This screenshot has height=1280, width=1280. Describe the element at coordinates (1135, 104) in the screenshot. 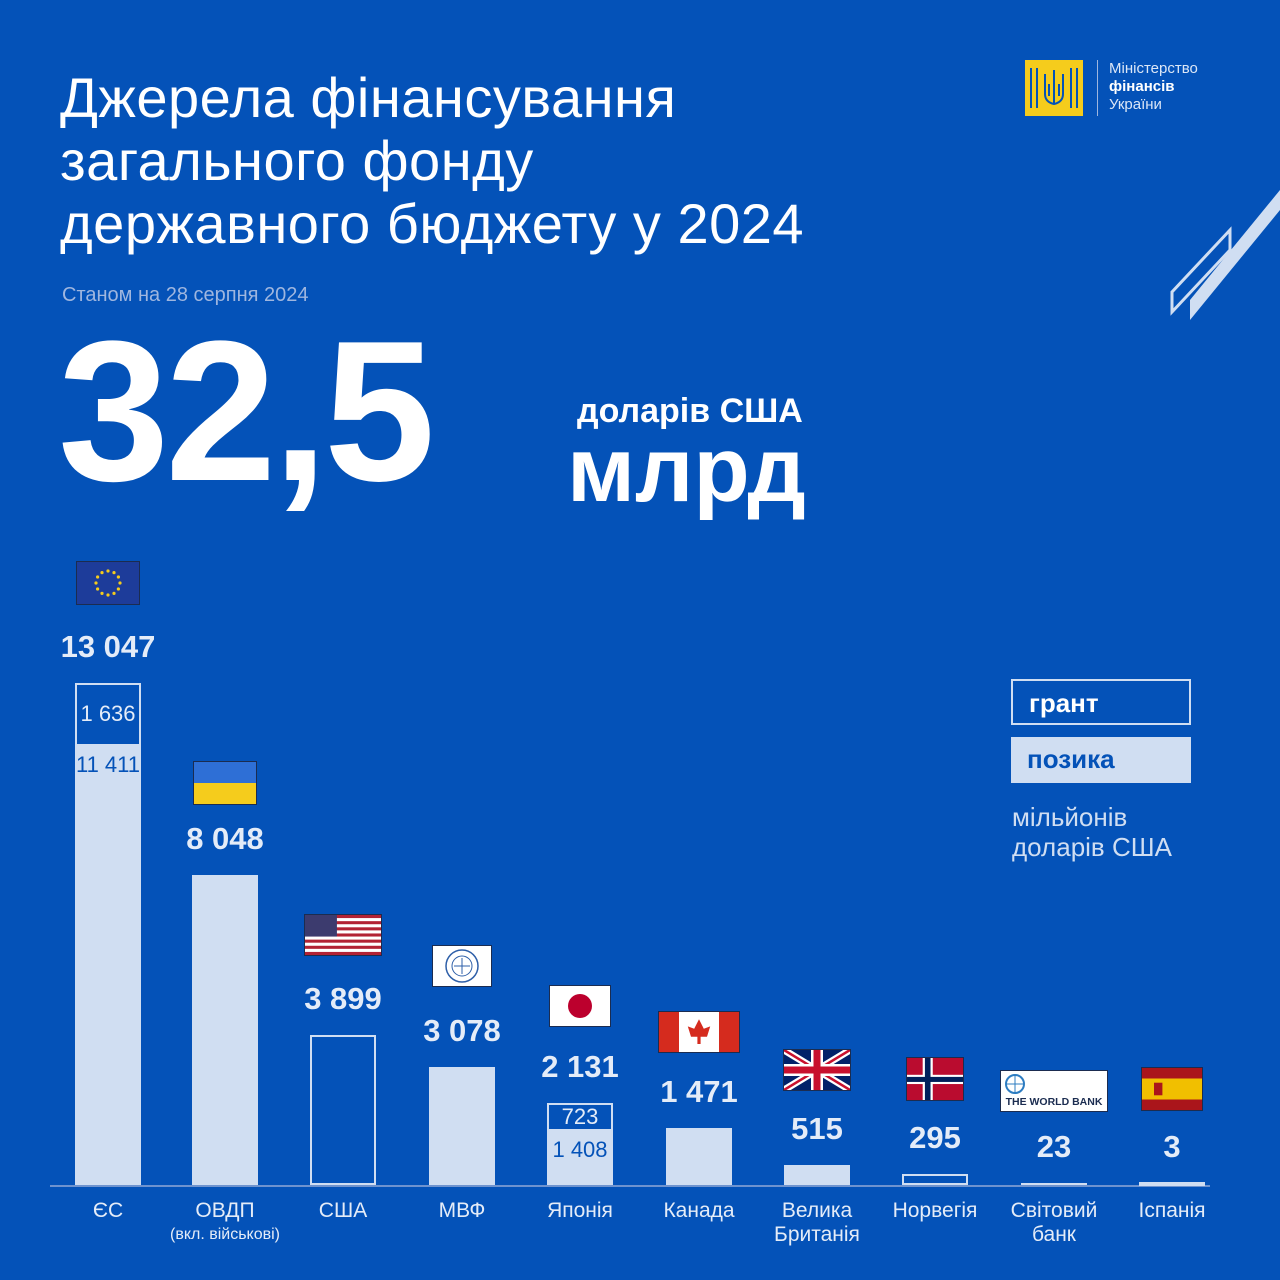

I see `ministry-name-line3: України` at that location.